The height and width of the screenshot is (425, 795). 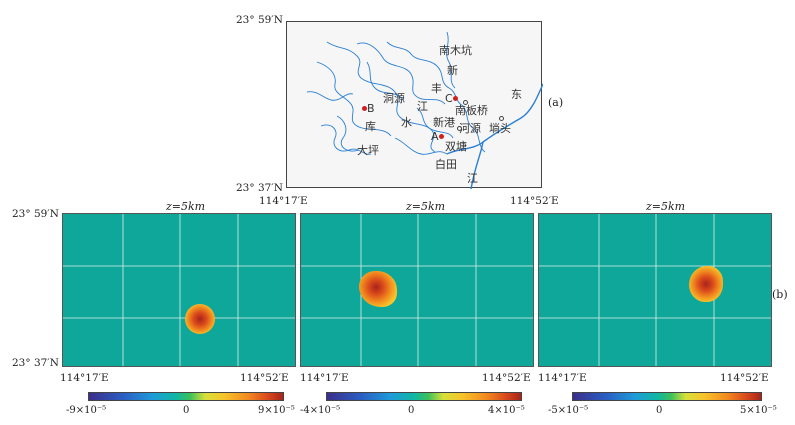 What do you see at coordinates (264, 378) in the screenshot?
I see `panel1-lon-right: 114°52′E` at bounding box center [264, 378].